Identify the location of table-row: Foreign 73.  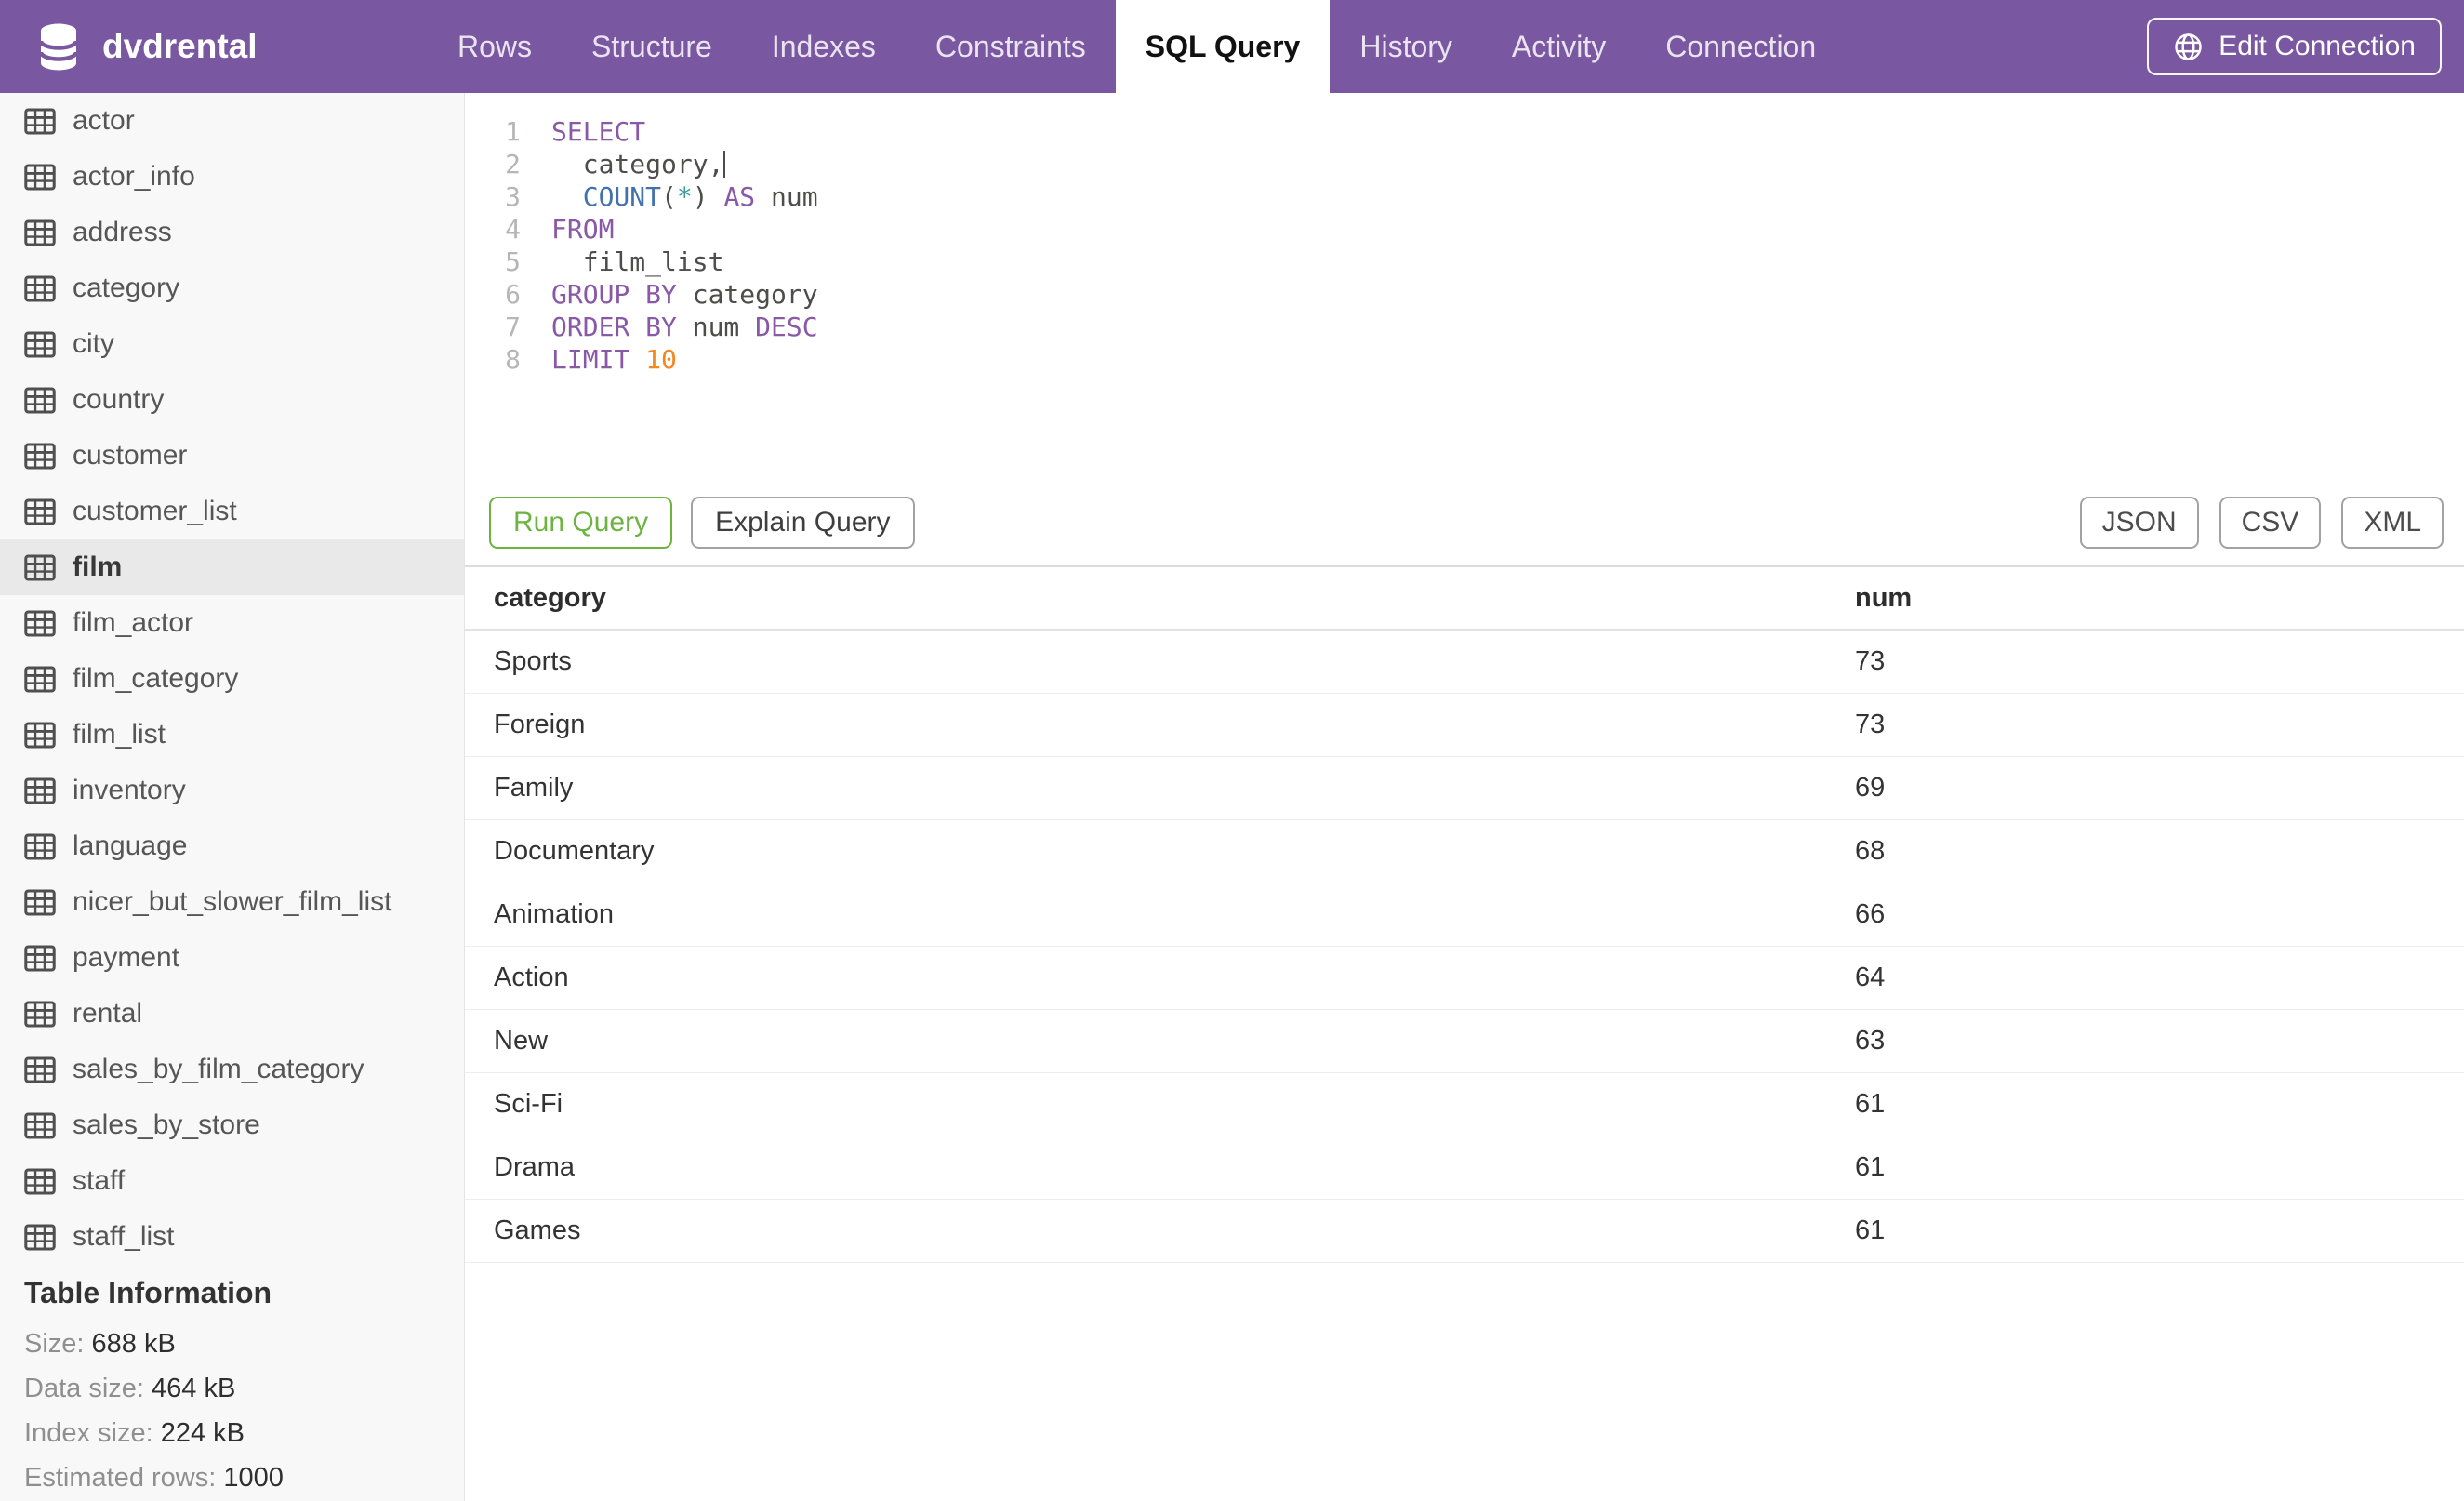
(1464, 725).